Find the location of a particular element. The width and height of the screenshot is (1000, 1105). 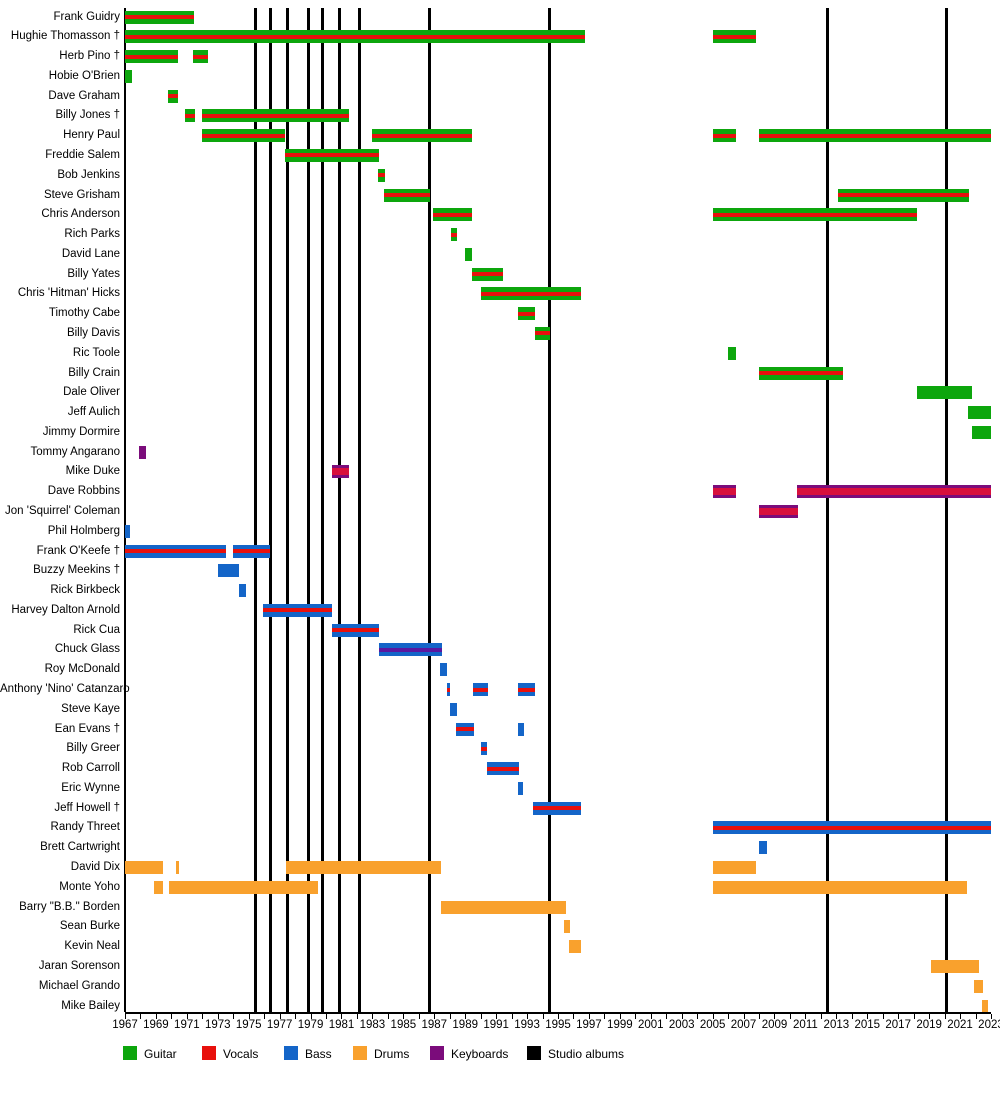

member-label: Hughie Thomasson † is located at coordinates (65, 36).